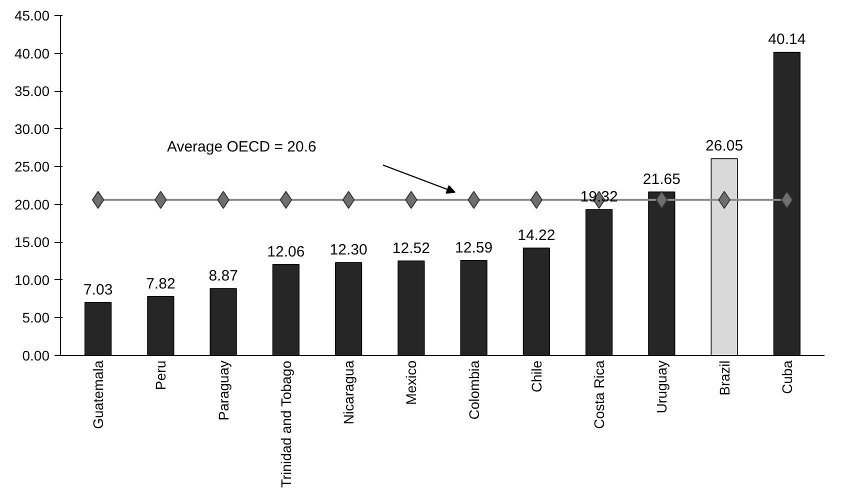 The height and width of the screenshot is (490, 844). What do you see at coordinates (411, 248) in the screenshot?
I see `data-label: 12.52` at bounding box center [411, 248].